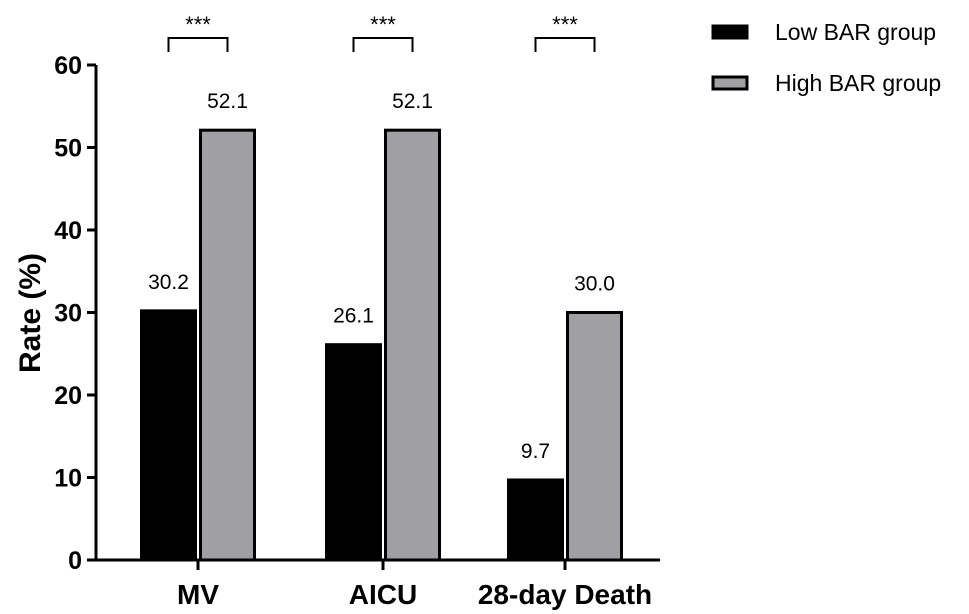 The width and height of the screenshot is (969, 614). I want to click on y-axis: 0 10 20 30 40 50 60, so click(76, 313).